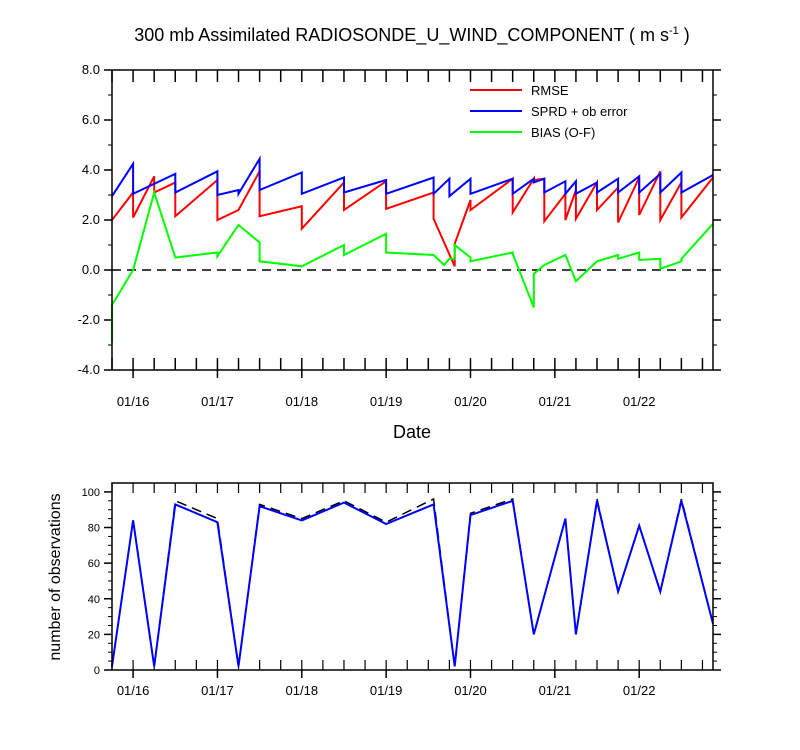  I want to click on top-y-tick-label: 0.0, so click(91, 269).